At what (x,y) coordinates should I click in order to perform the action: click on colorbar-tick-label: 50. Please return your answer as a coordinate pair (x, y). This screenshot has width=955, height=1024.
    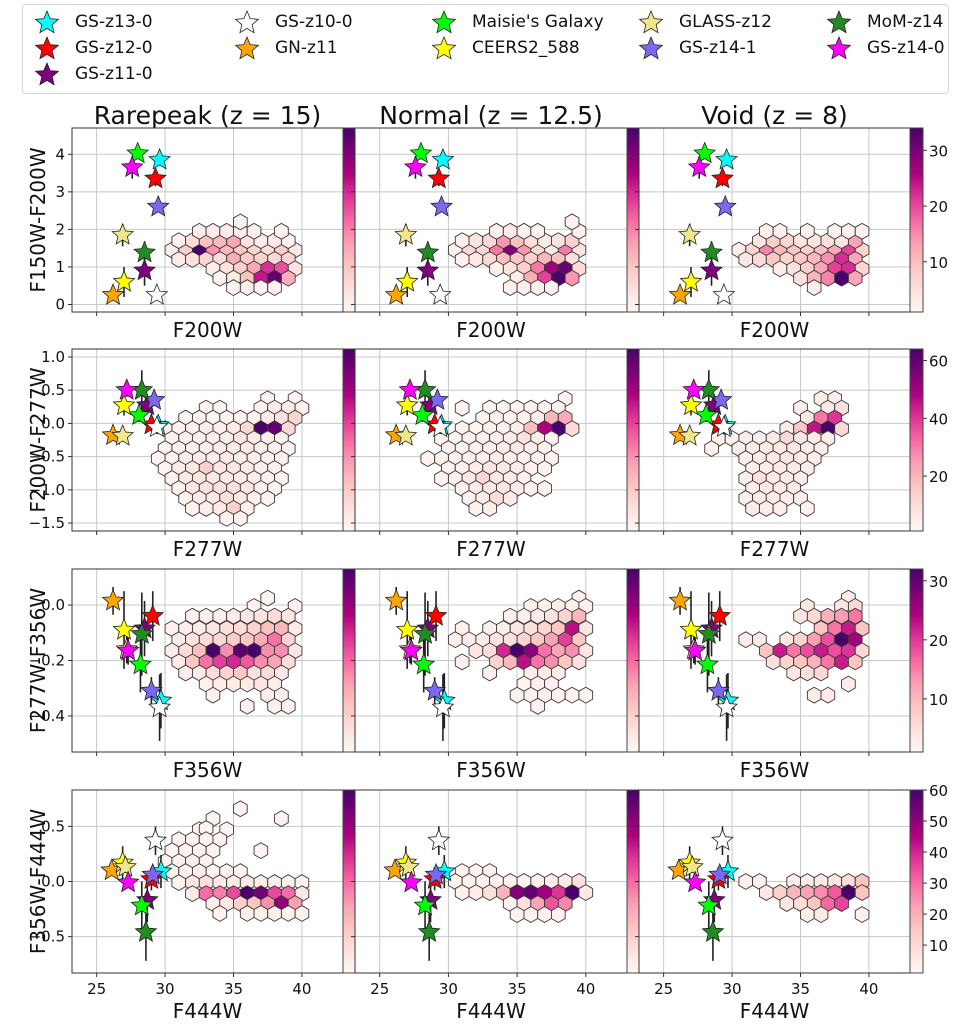
    Looking at the image, I should click on (938, 822).